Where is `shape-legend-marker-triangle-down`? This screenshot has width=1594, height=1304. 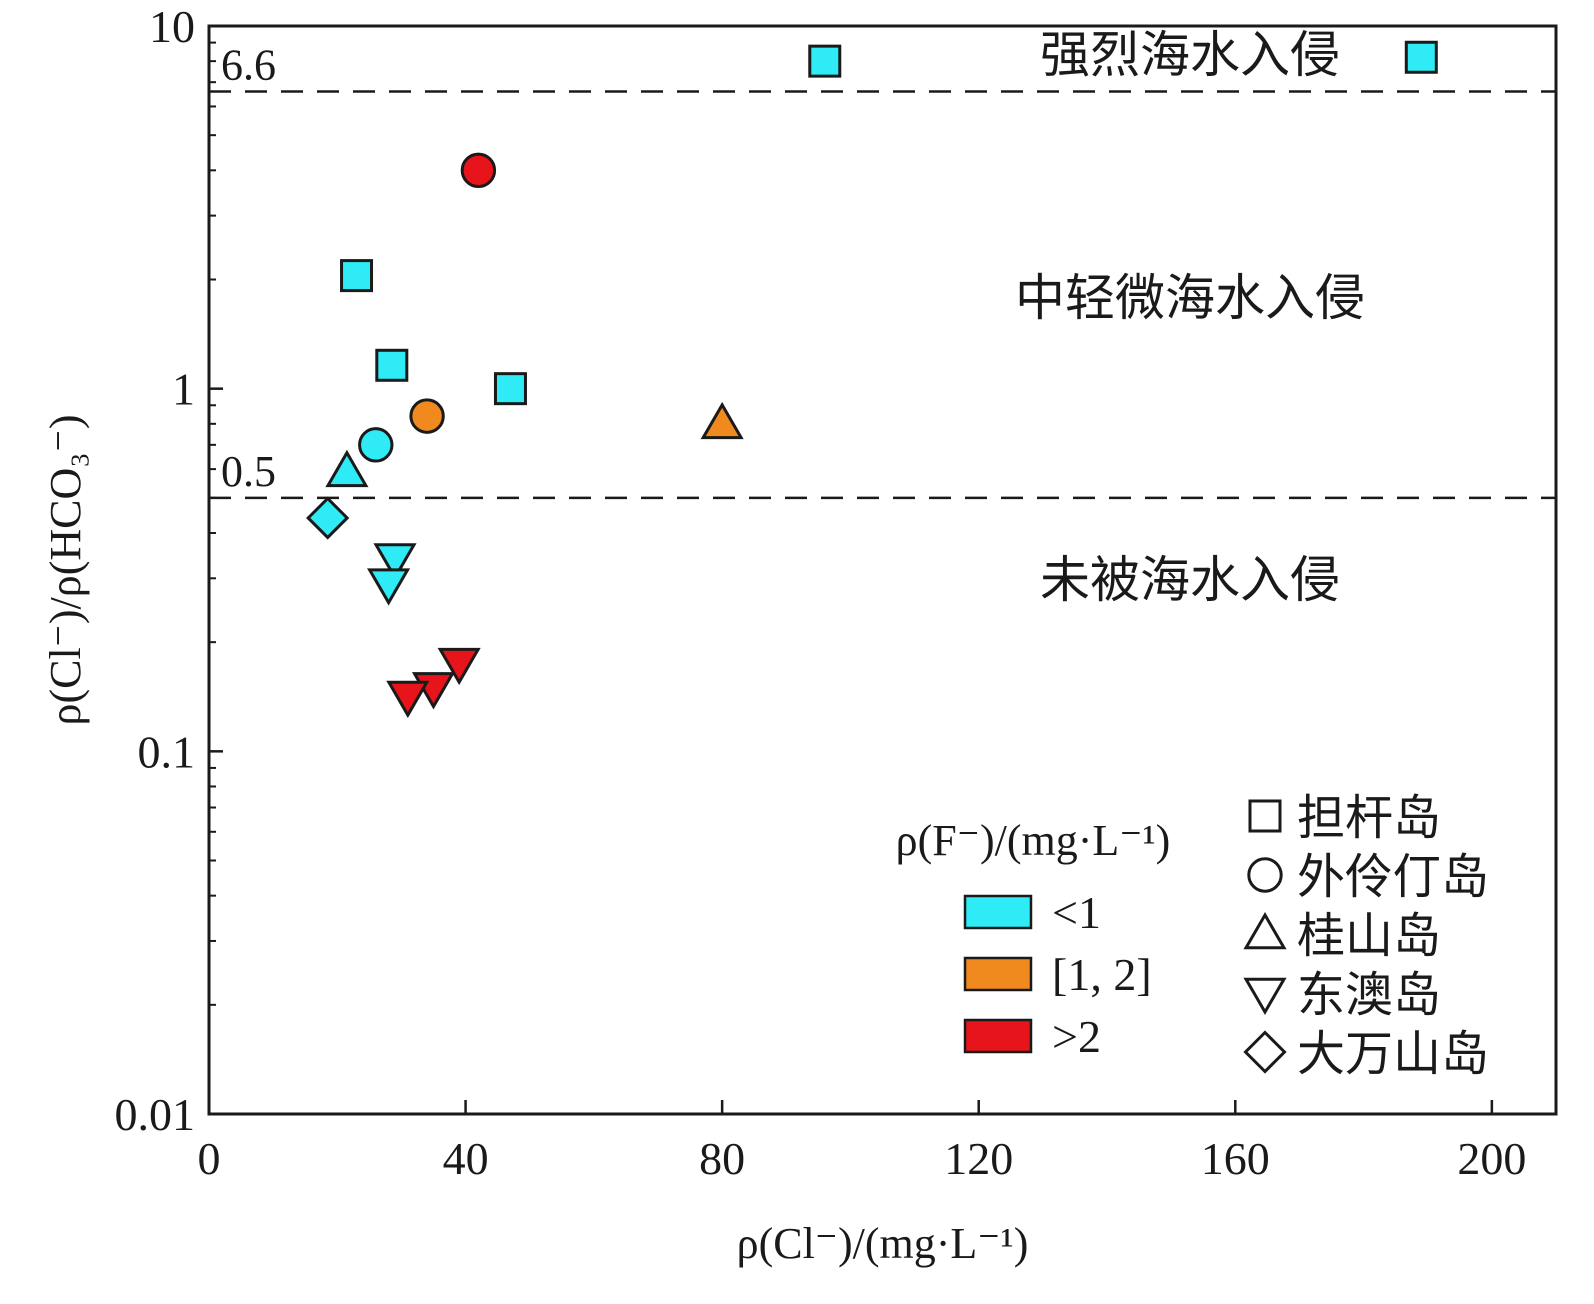
shape-legend-marker-triangle-down is located at coordinates (1265, 996).